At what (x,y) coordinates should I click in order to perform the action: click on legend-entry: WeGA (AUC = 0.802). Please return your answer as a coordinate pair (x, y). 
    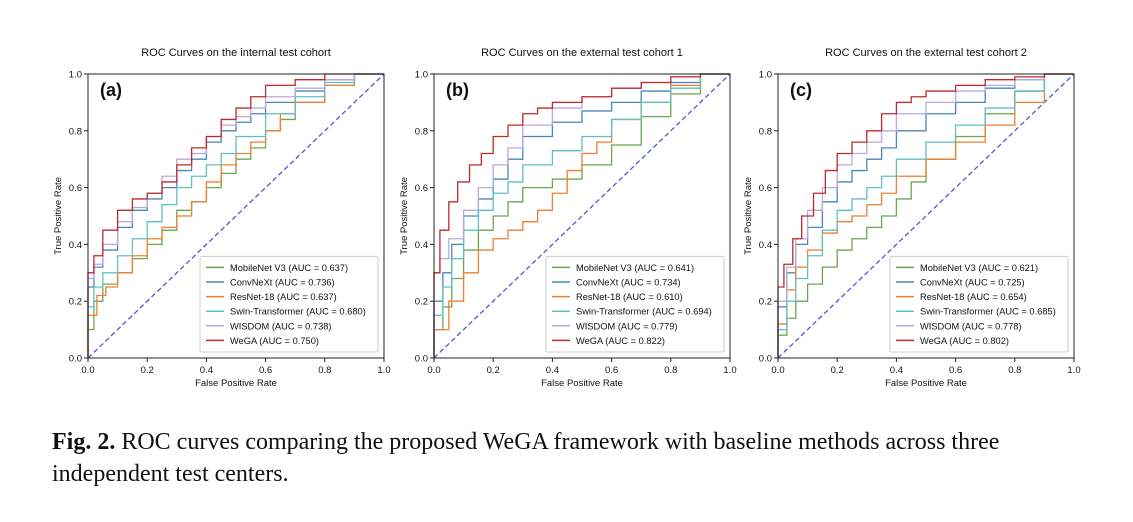
    Looking at the image, I should click on (964, 341).